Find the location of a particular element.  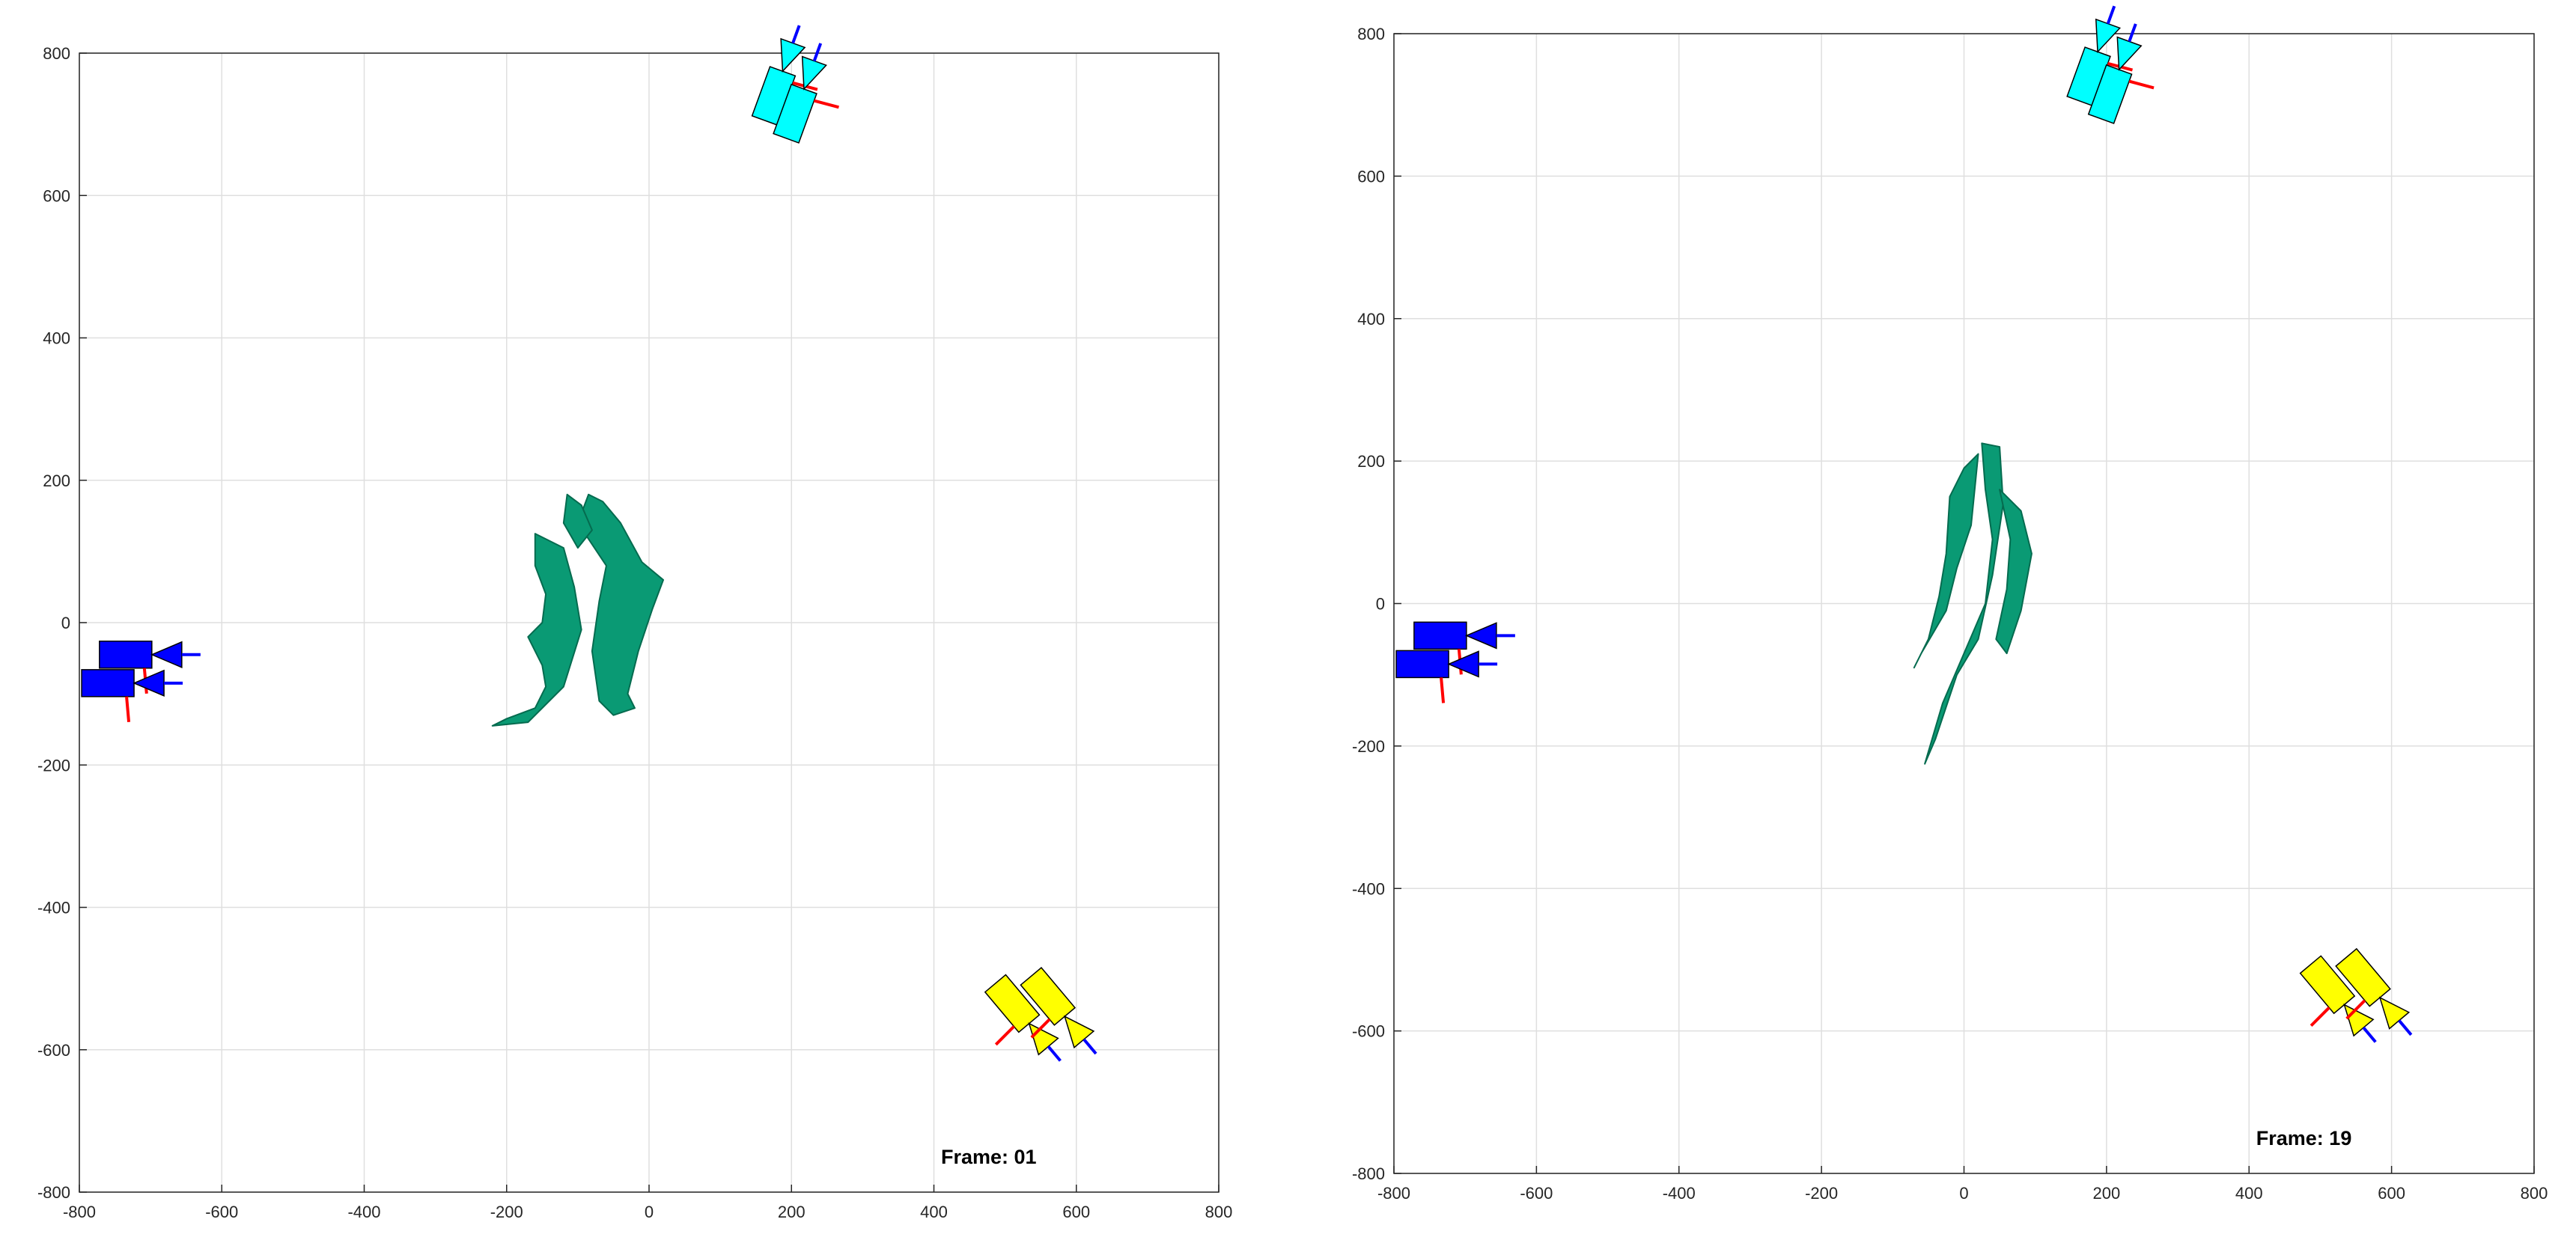

frame-label: Frame: 01 is located at coordinates (989, 1157).